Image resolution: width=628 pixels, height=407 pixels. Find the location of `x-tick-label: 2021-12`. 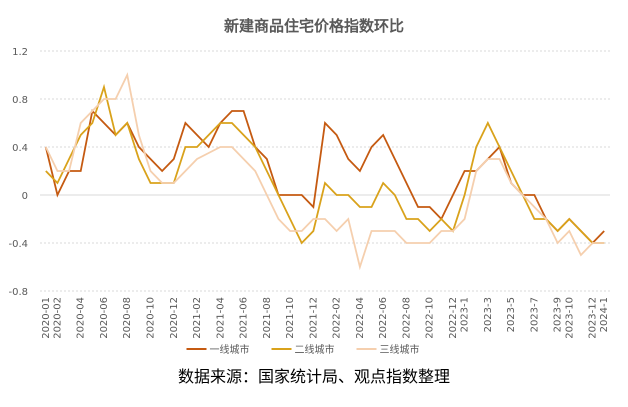

x-tick-label: 2021-12 is located at coordinates (313, 318).